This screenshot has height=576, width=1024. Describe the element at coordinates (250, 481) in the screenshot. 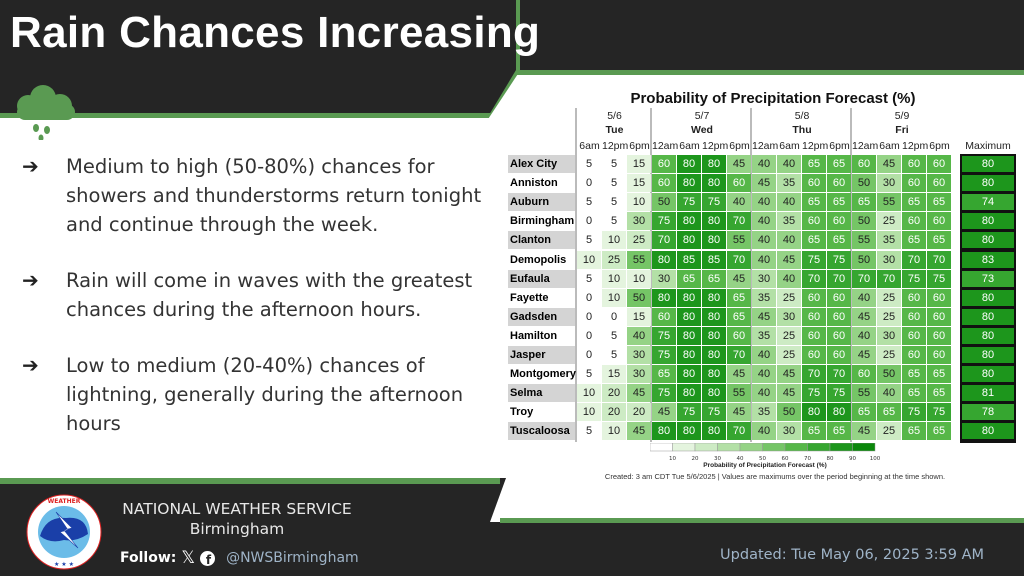

I see `footer-accent-line` at that location.